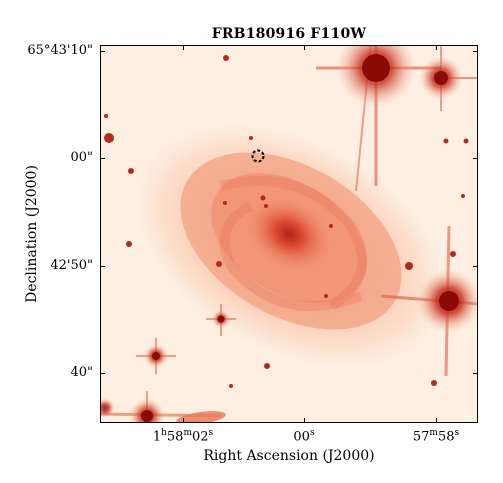 Image resolution: width=503 pixels, height=483 pixels. I want to click on x-tick-t1, so click(183, 47).